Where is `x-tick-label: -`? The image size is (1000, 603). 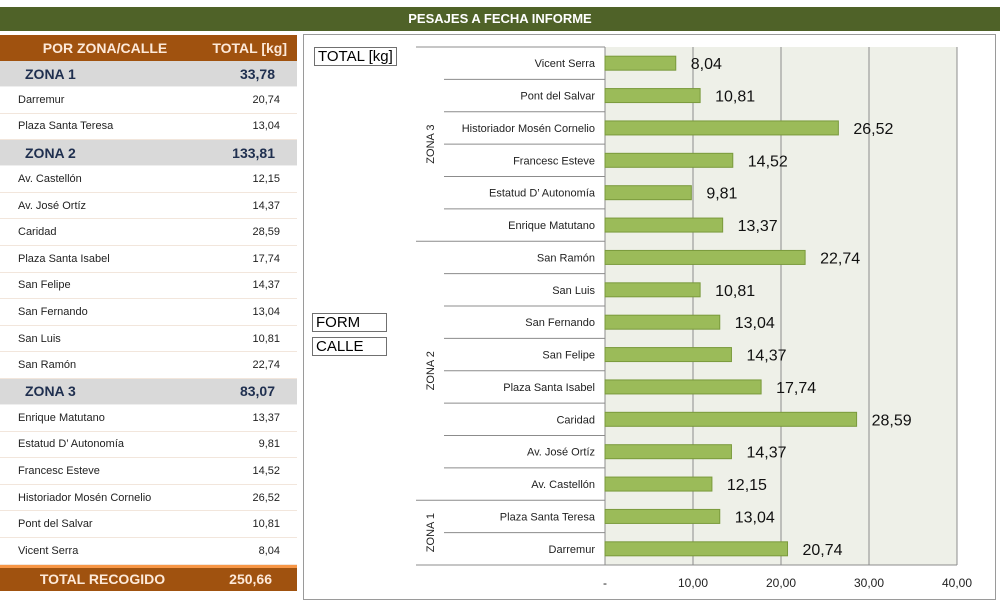 x-tick-label: - is located at coordinates (605, 583).